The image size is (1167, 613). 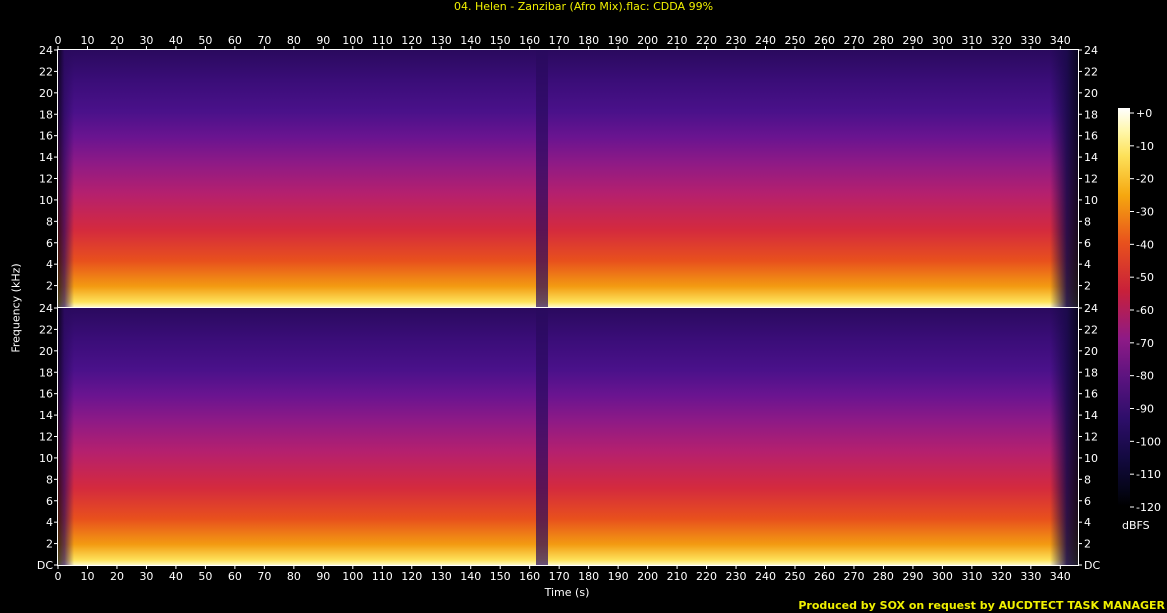 I want to click on x-tick-label-bottom: 40, so click(x=176, y=576).